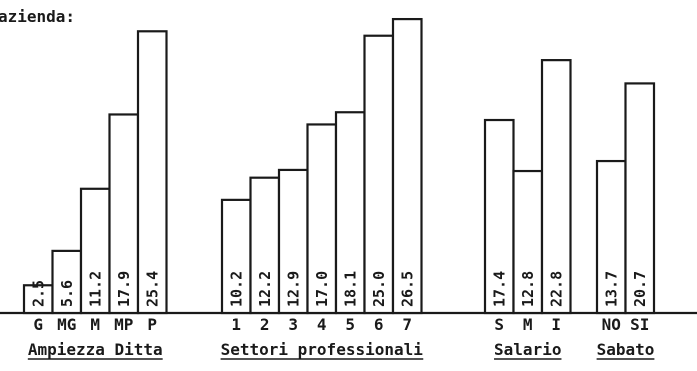  Describe the element at coordinates (152, 289) in the screenshot. I see `data-label: 25.4` at that location.